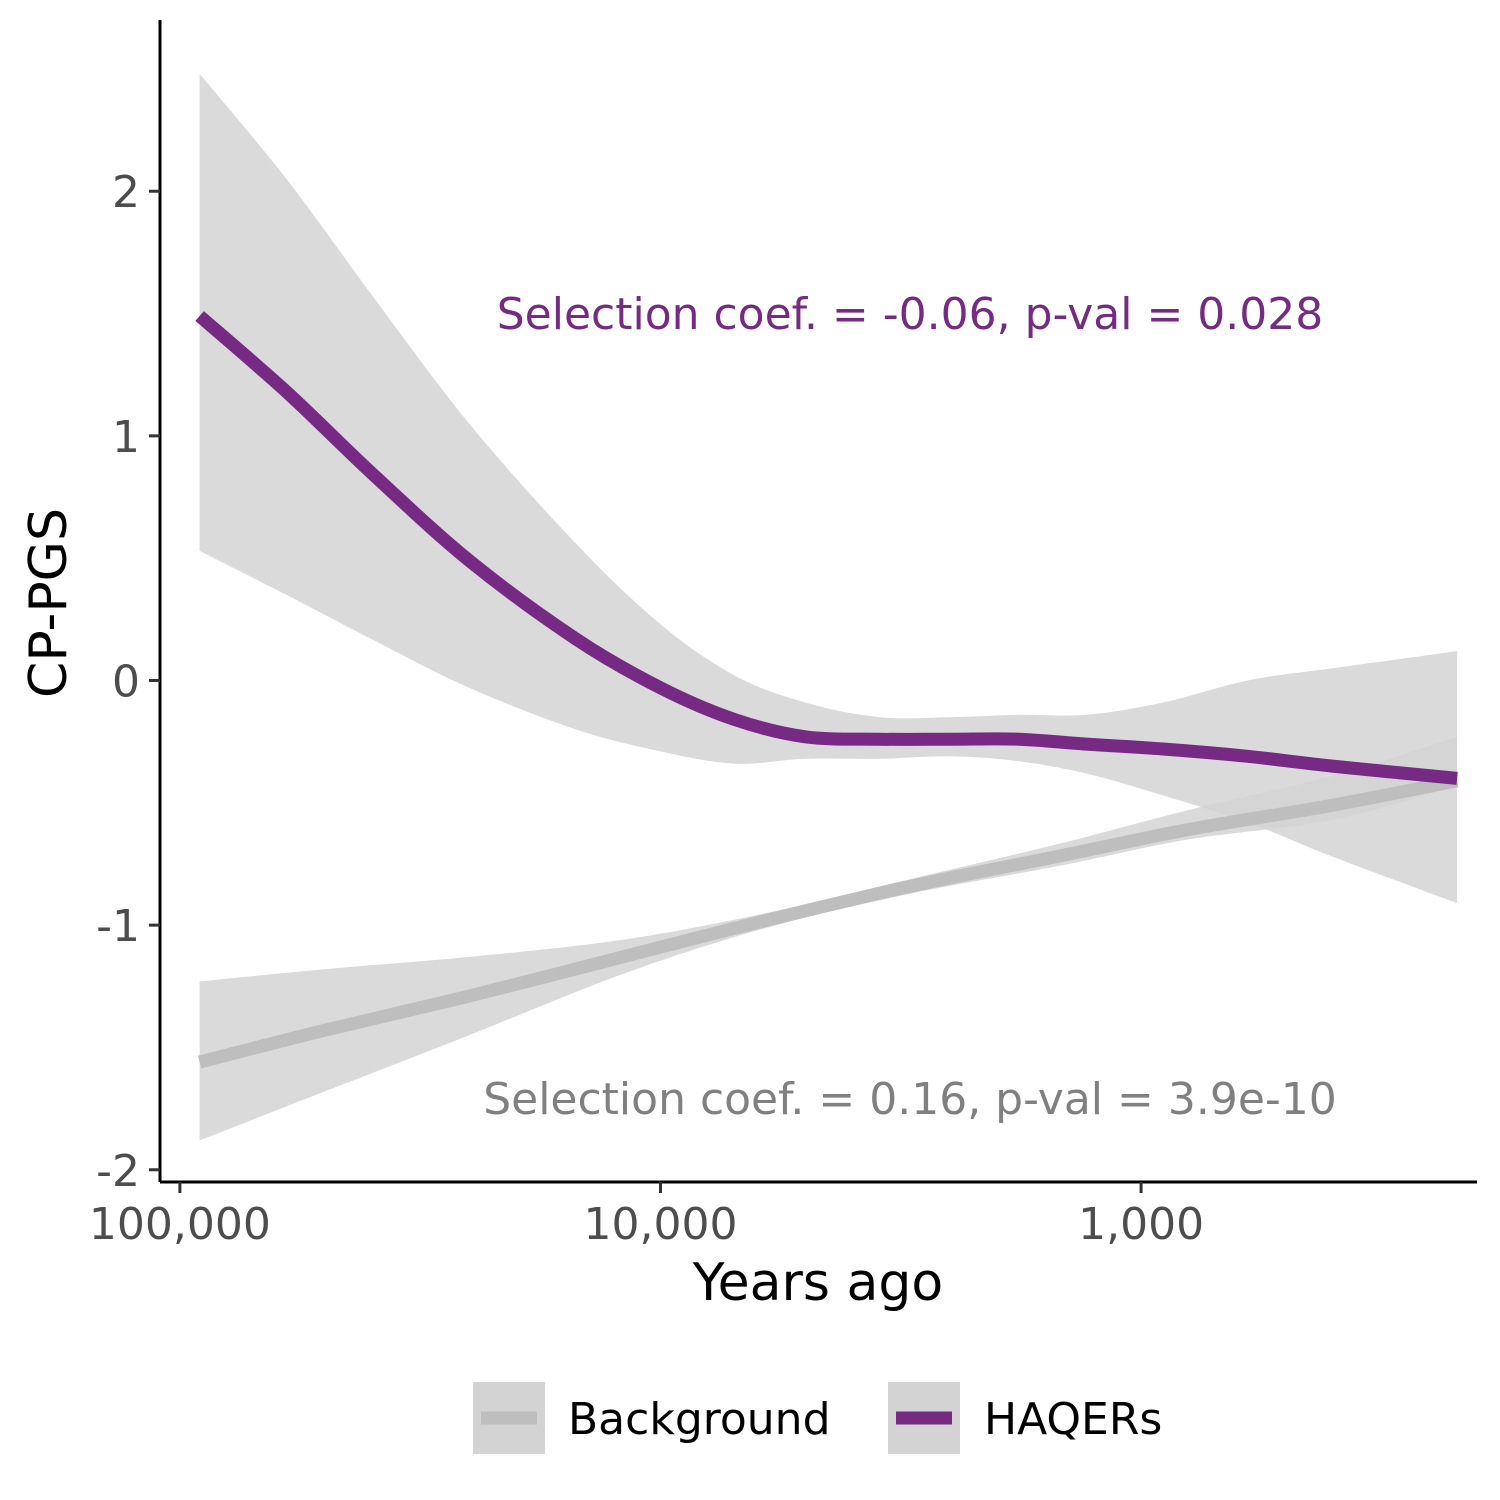  What do you see at coordinates (817, 1283) in the screenshot?
I see `x-axis-title: Years ago` at bounding box center [817, 1283].